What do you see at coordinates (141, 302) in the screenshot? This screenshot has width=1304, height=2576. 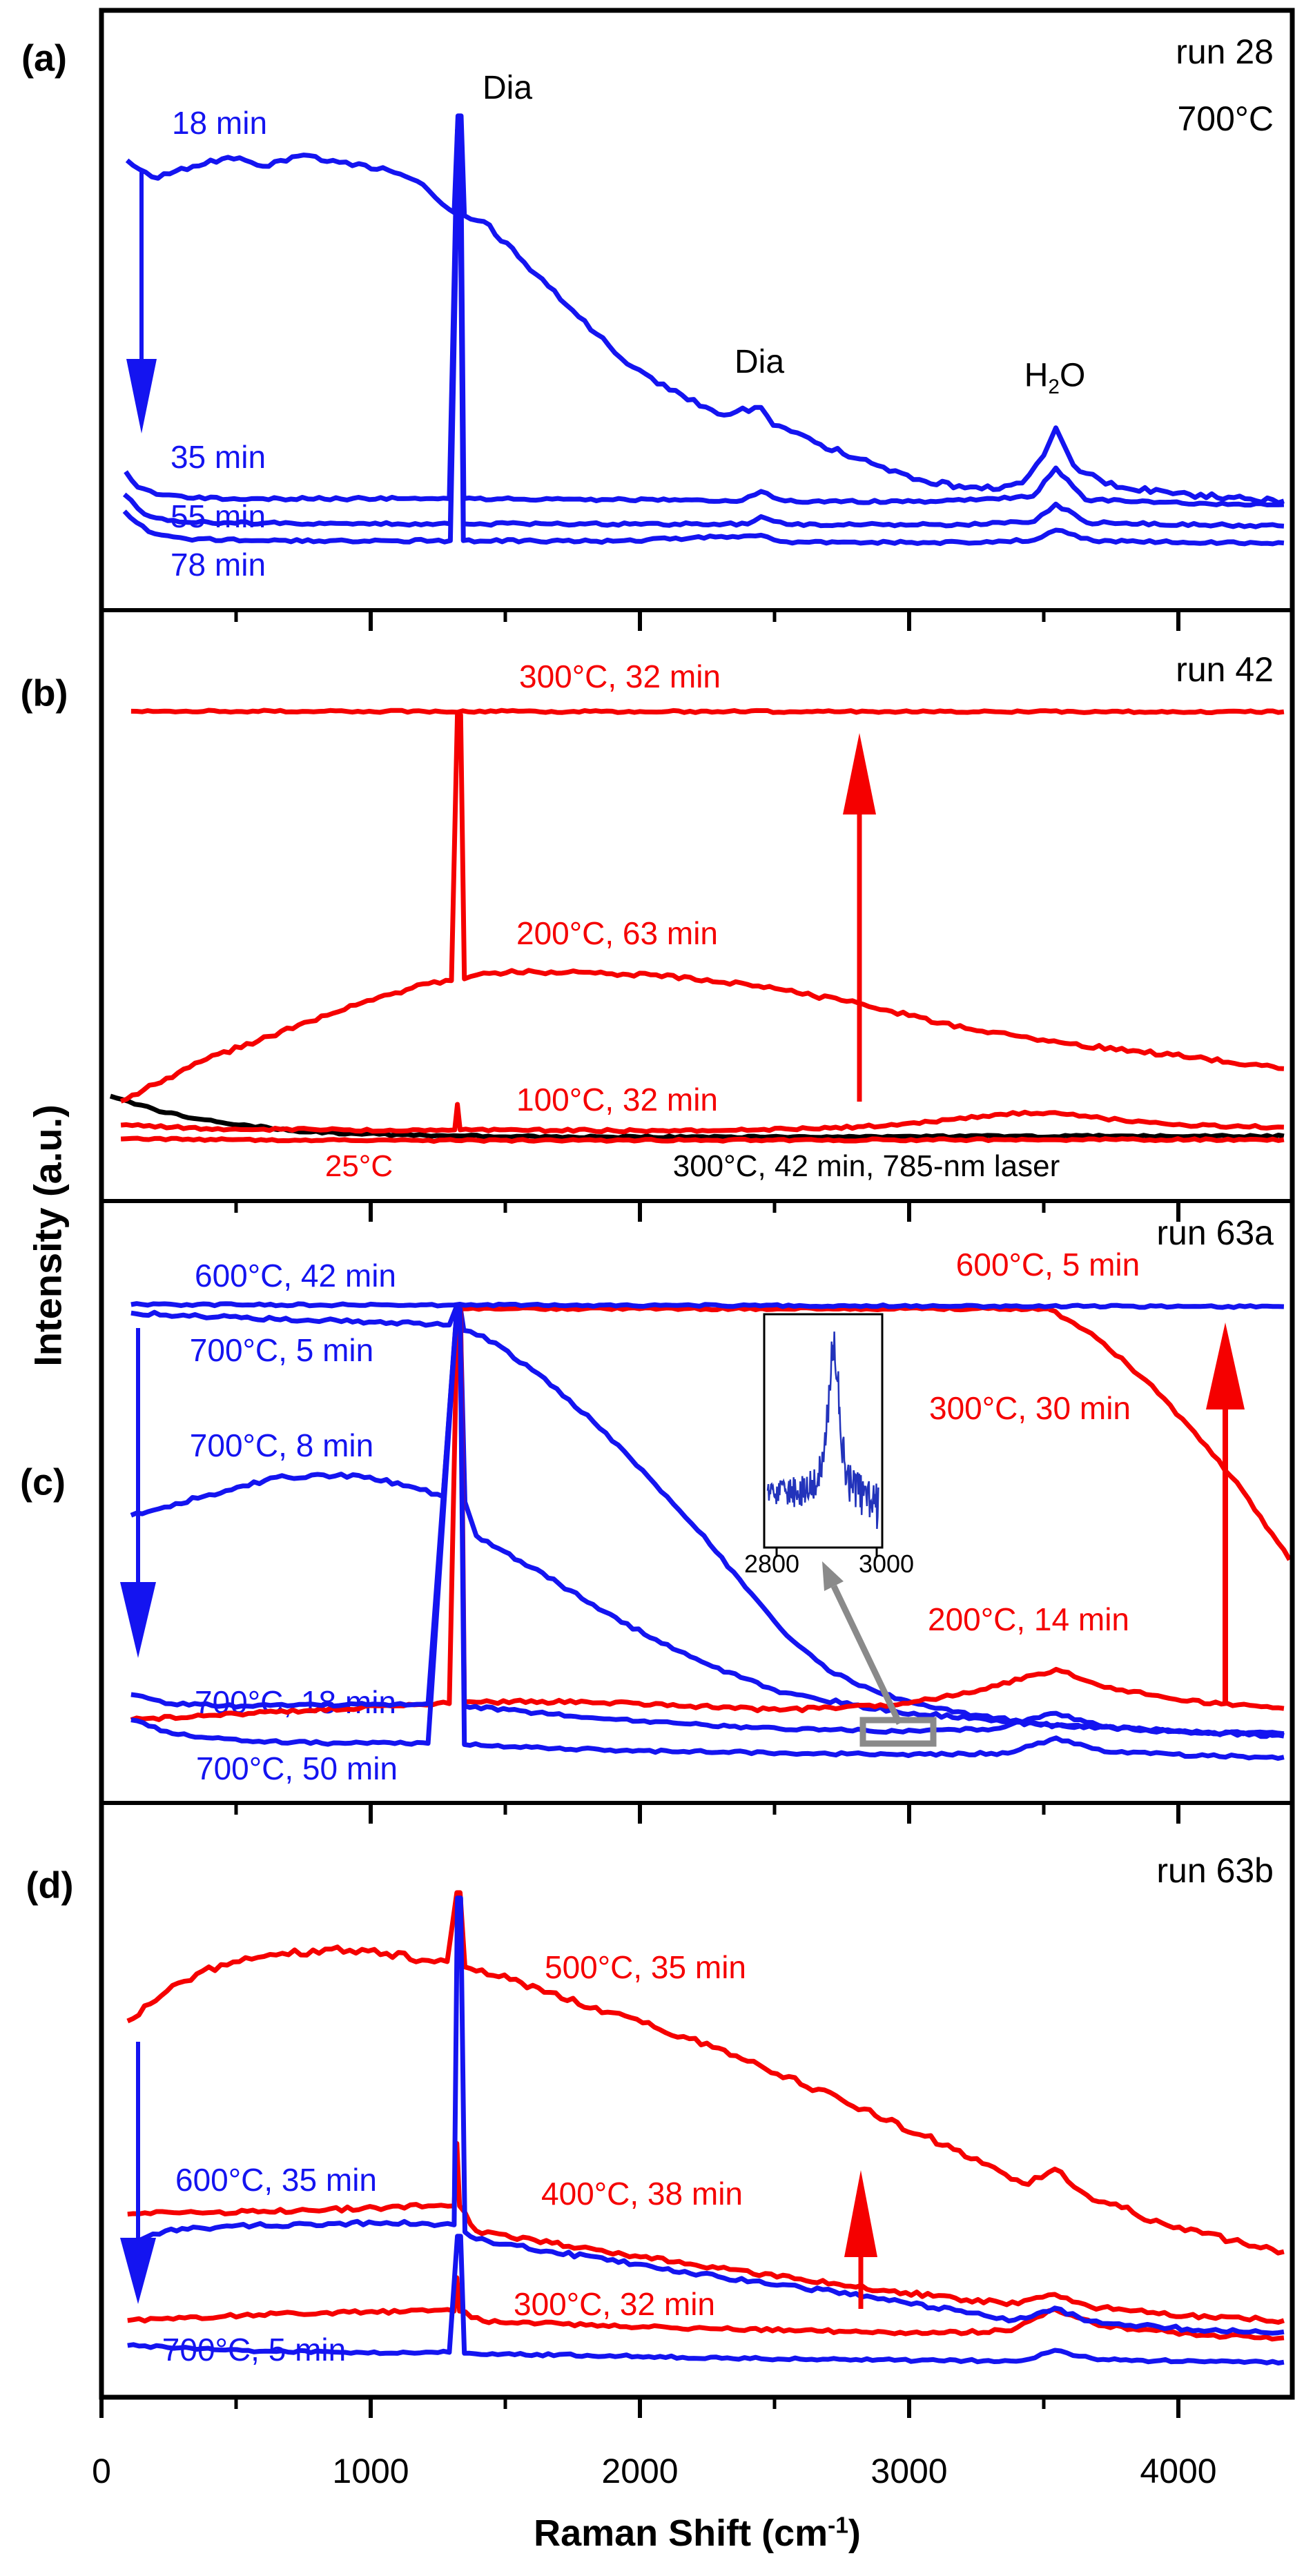 I see `arrow-down-blue-panel-a` at bounding box center [141, 302].